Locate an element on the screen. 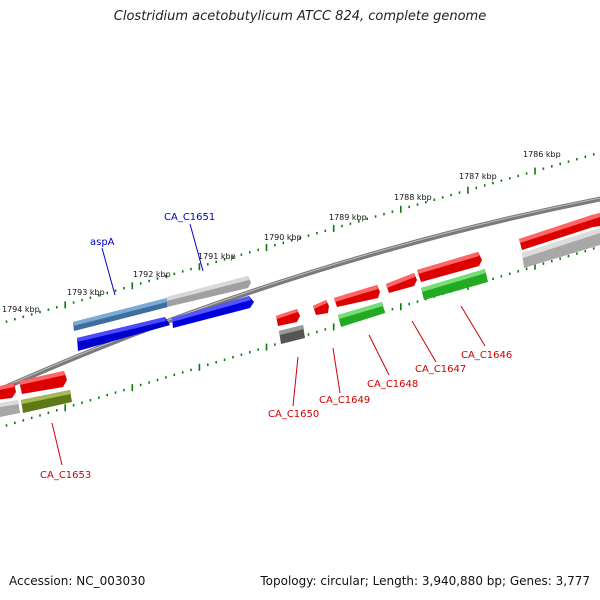 This screenshot has height=600, width=600. tick-label-1794: 1794 kbp is located at coordinates (21, 309).